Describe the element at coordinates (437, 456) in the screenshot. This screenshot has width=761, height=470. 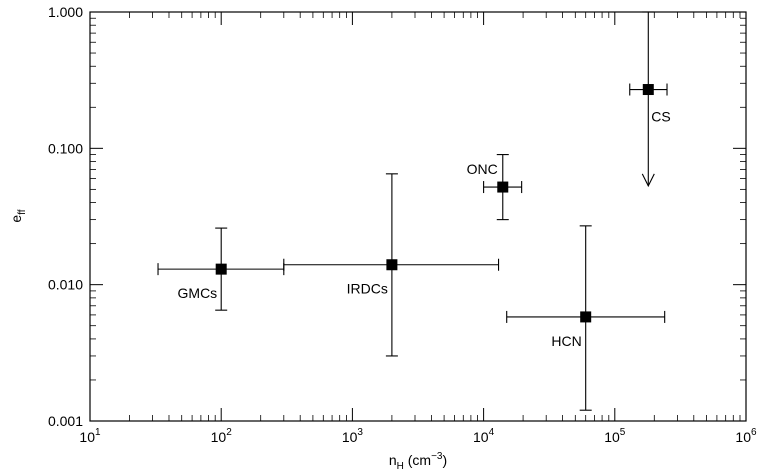
I see `x-axis-label-unit-sup: −3` at that location.